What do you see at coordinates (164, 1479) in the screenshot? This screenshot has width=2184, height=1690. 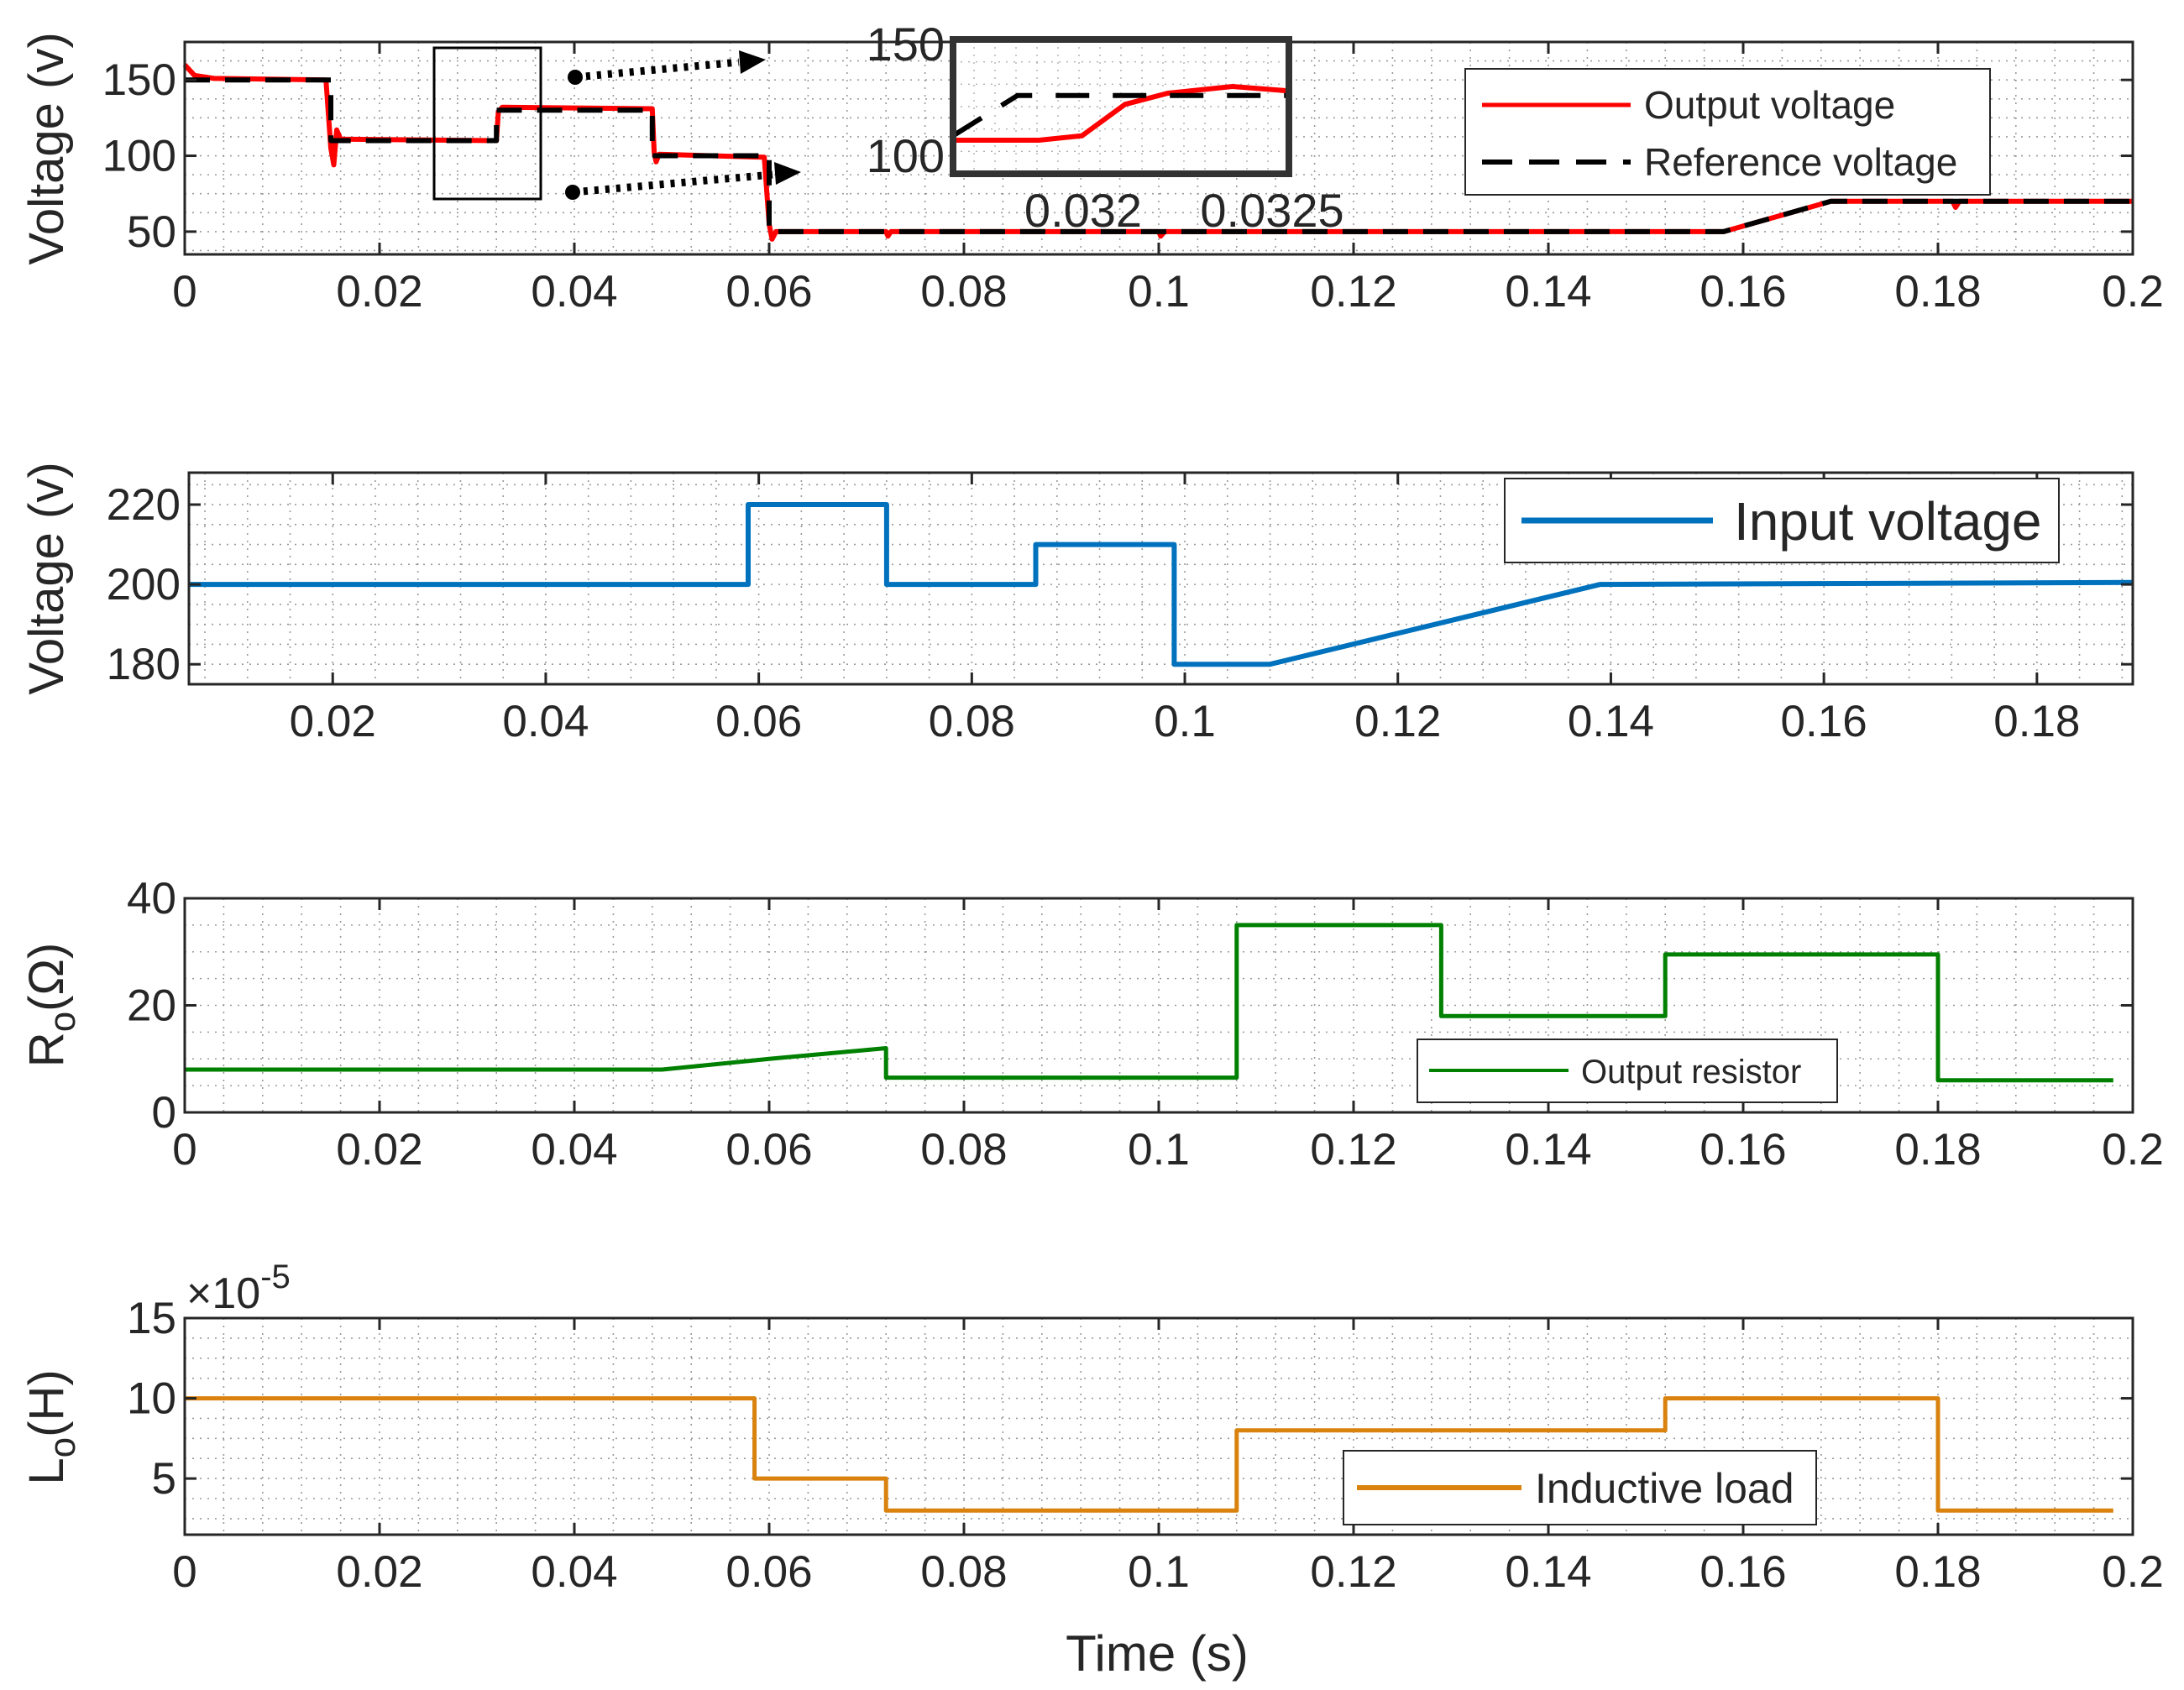 I see `y-tick-label: 5` at bounding box center [164, 1479].